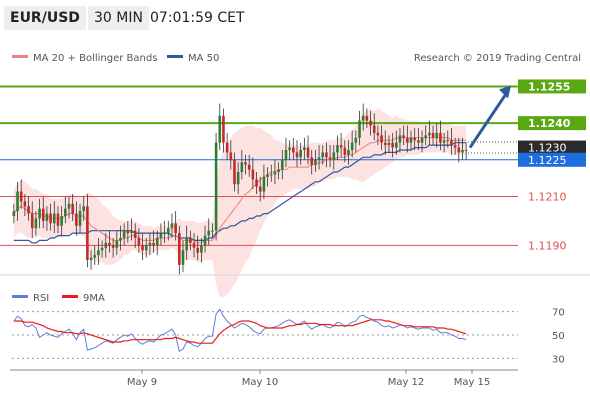 This screenshot has width=590, height=400. I want to click on level-tag-1.1255, so click(552, 86).